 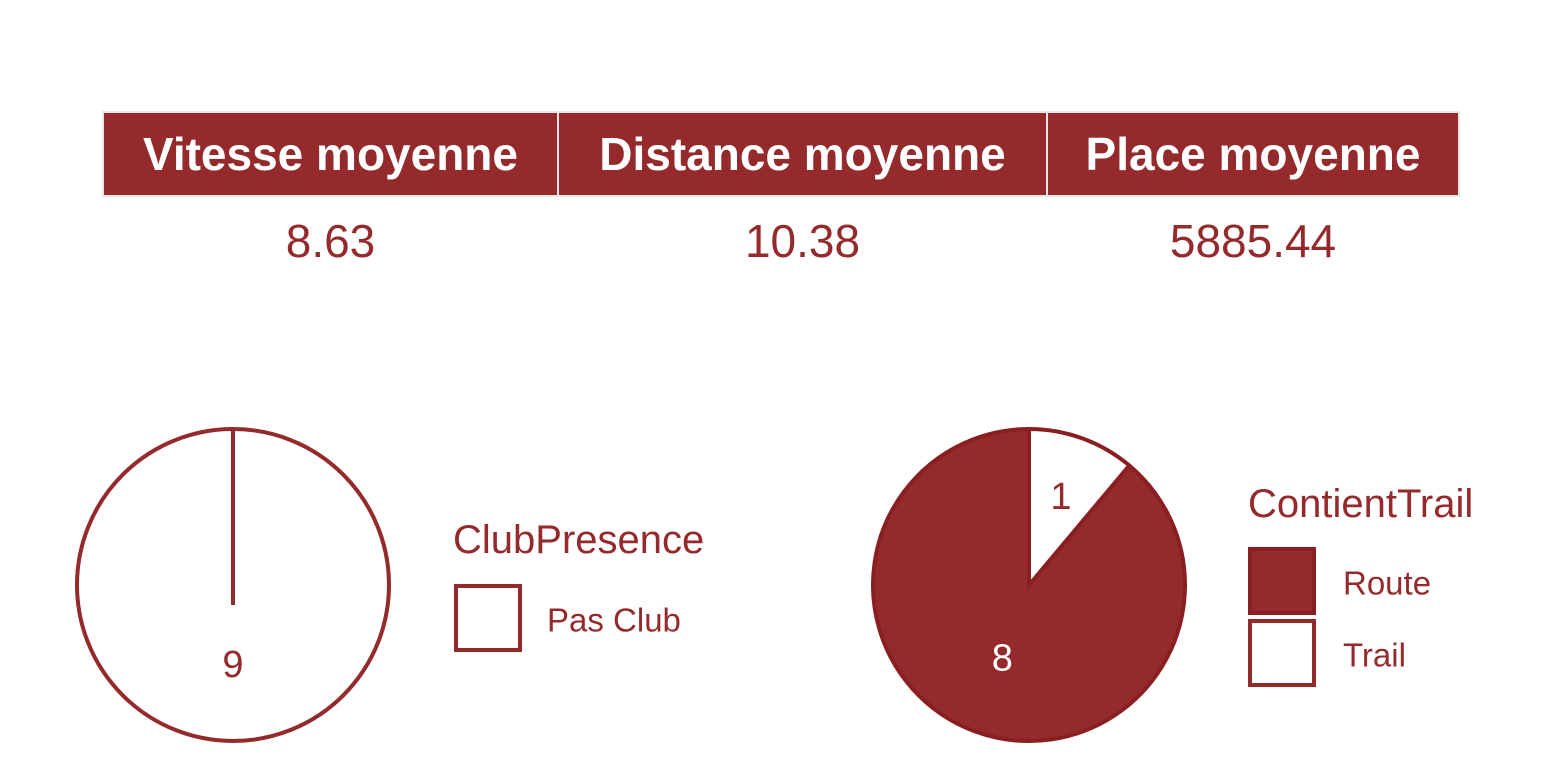 What do you see at coordinates (330, 154) in the screenshot?
I see `header-vitesse-moyenne: Vitesse moyenne` at bounding box center [330, 154].